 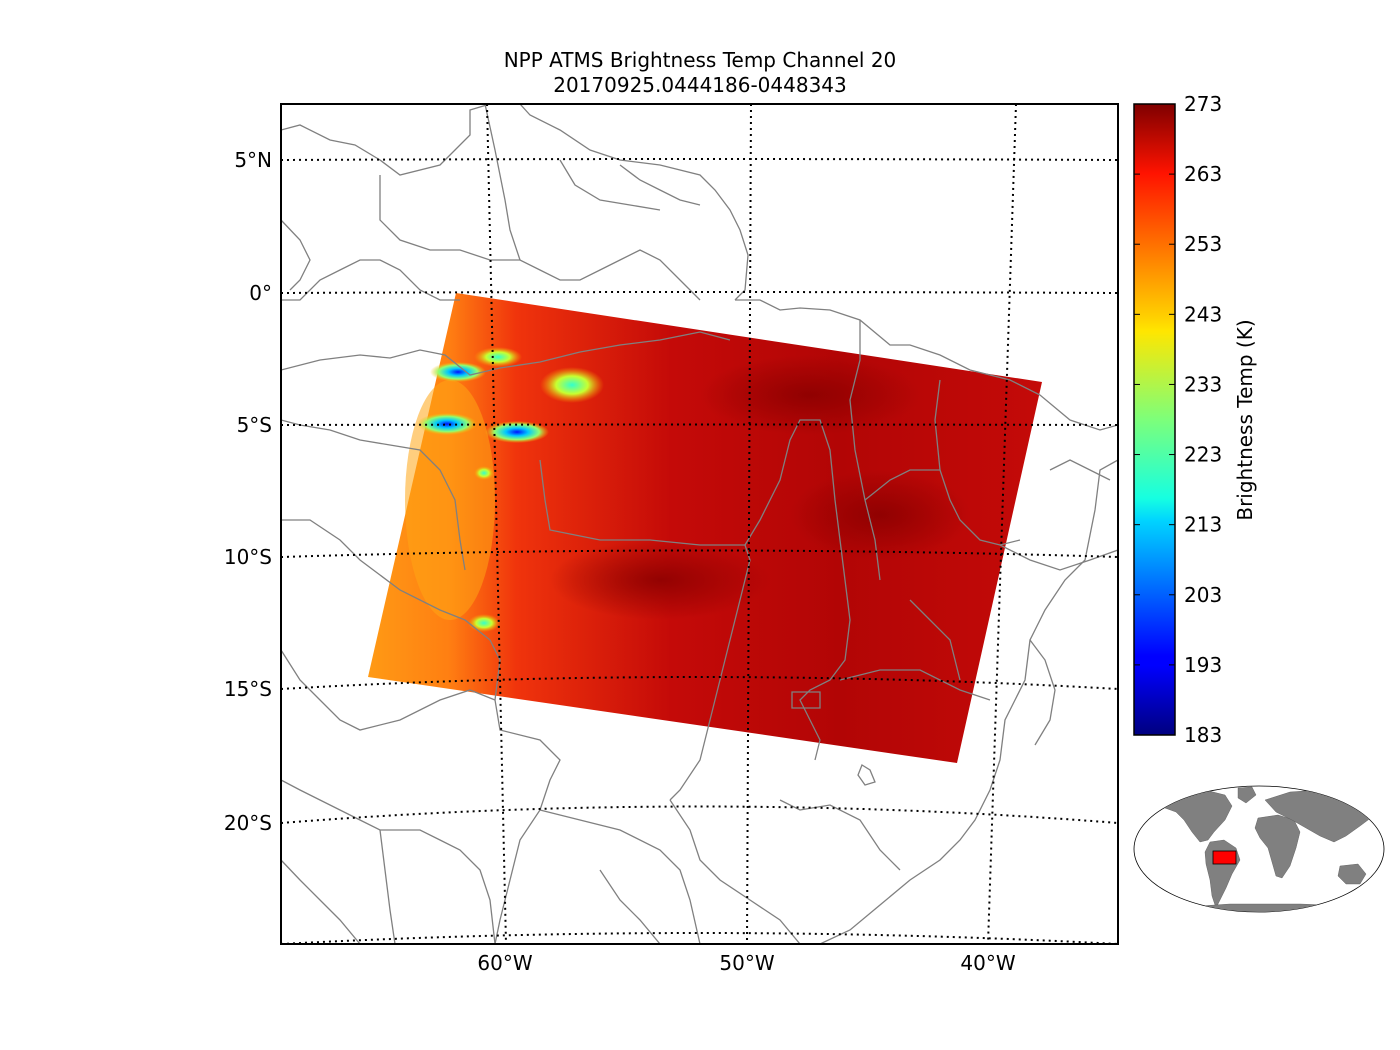 What do you see at coordinates (1259, 849) in the screenshot?
I see `globe-inset` at bounding box center [1259, 849].